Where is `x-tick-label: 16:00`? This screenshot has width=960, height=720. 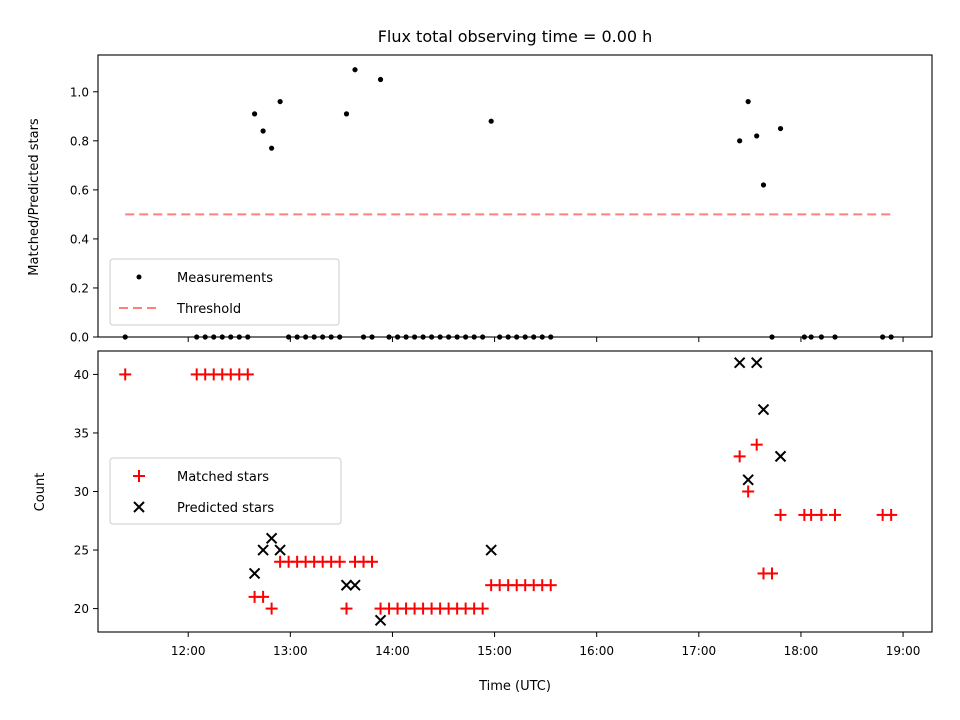 x-tick-label: 16:00 is located at coordinates (596, 651).